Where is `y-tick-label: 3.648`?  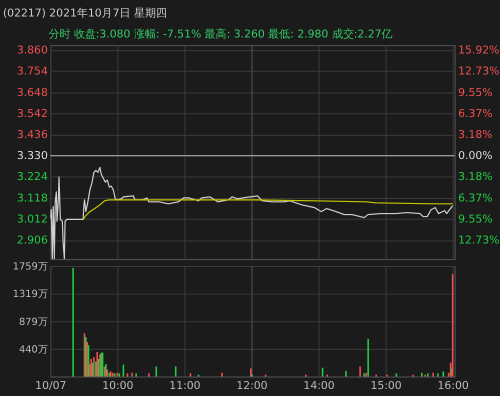 y-tick-label: 3.648 is located at coordinates (32, 92).